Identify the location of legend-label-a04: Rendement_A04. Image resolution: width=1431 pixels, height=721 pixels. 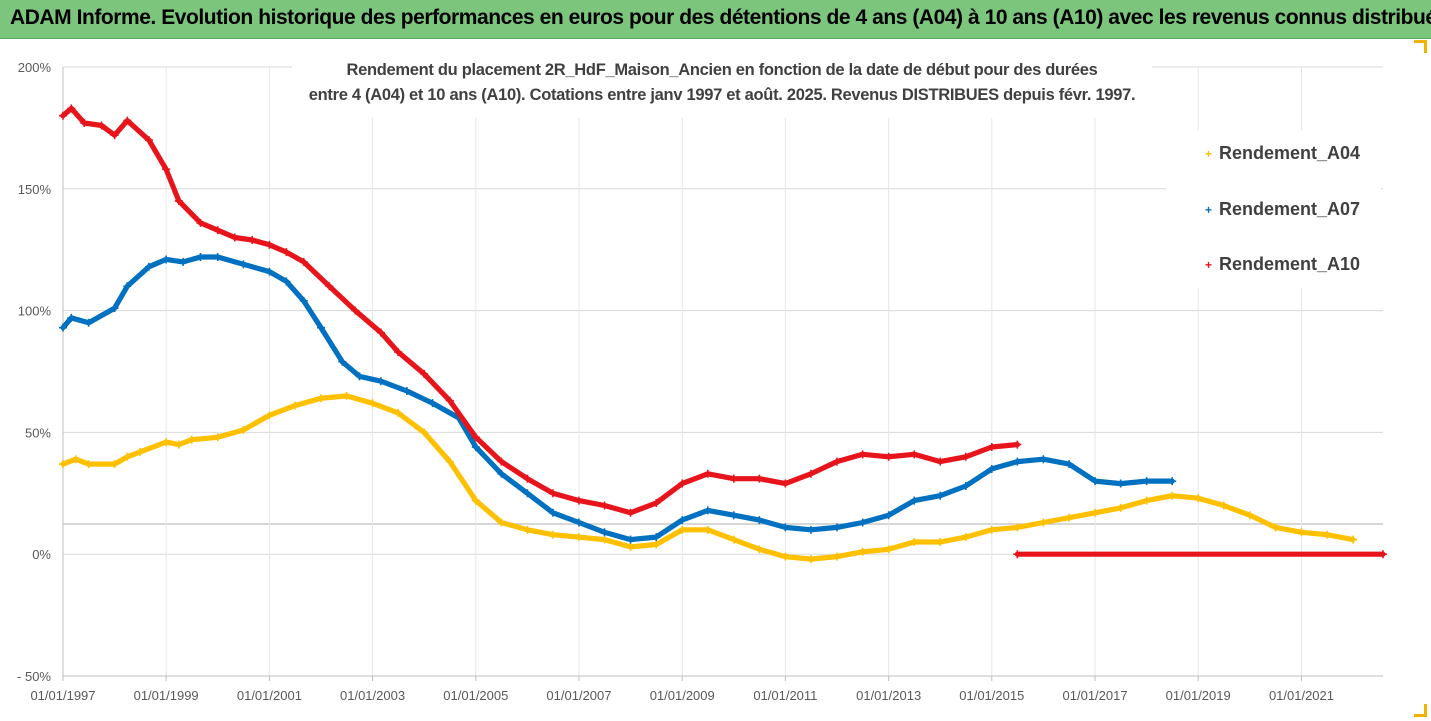
(1290, 153).